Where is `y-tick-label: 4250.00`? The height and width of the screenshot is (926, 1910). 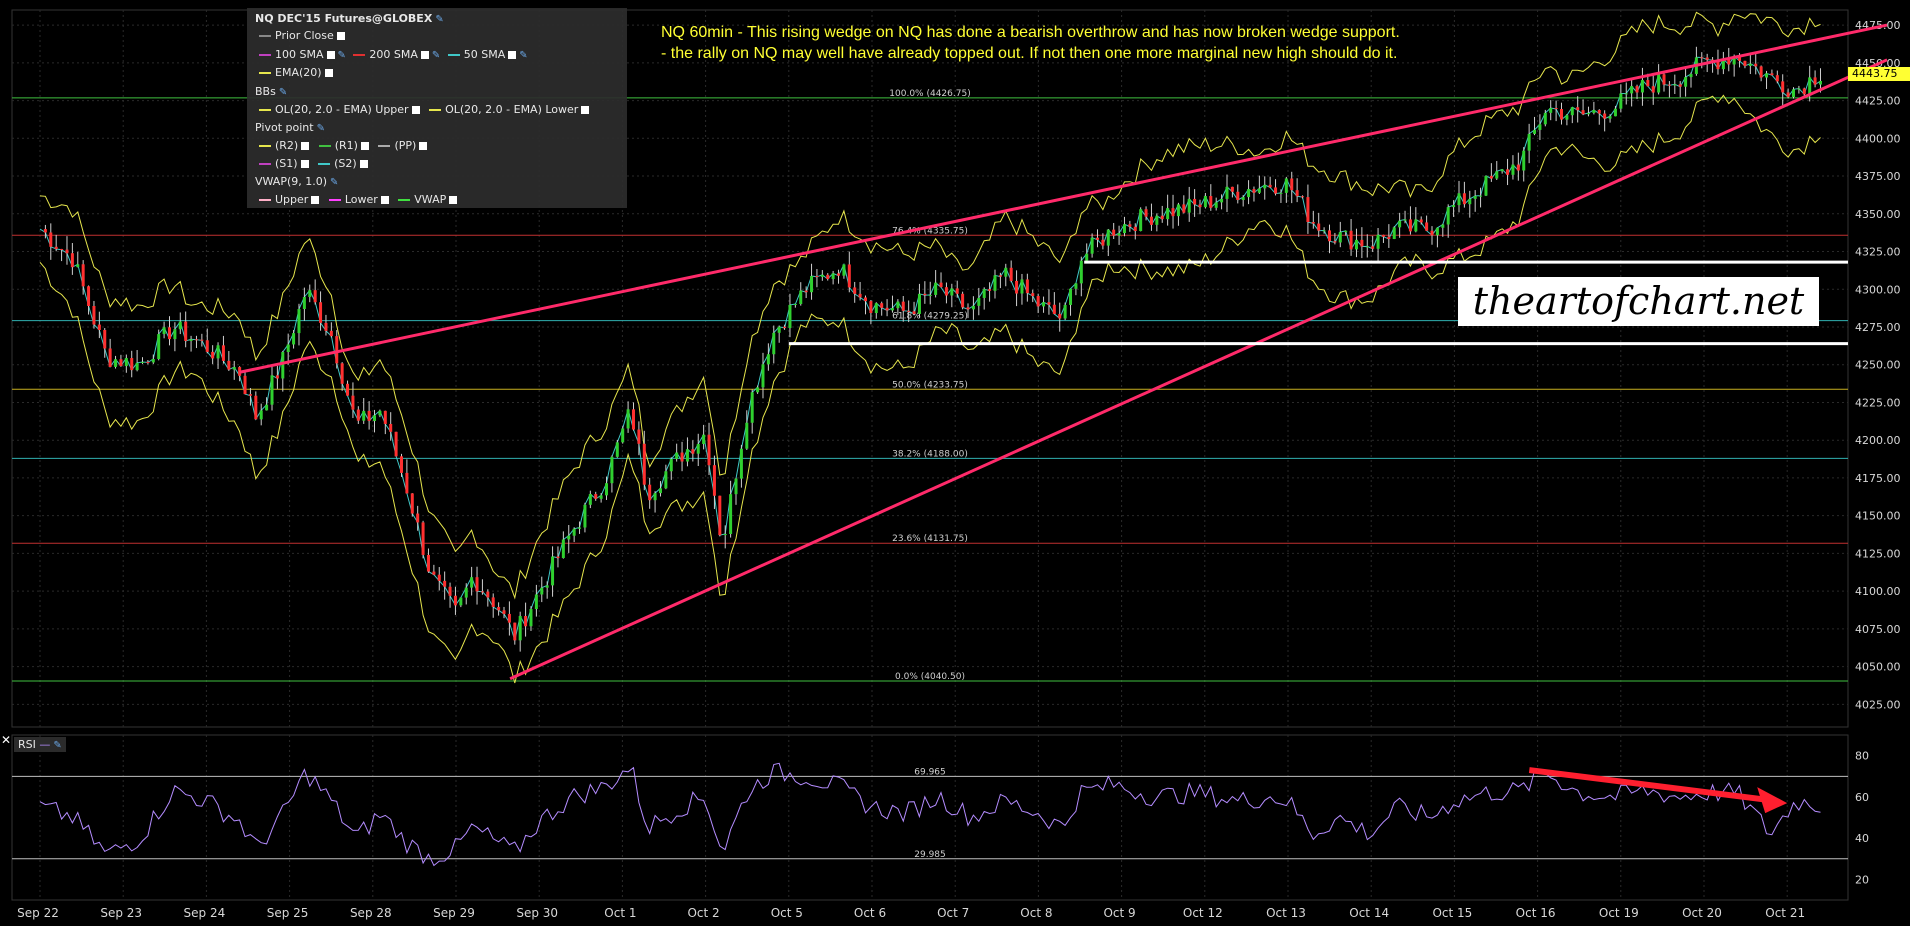 y-tick-label: 4250.00 is located at coordinates (1878, 365).